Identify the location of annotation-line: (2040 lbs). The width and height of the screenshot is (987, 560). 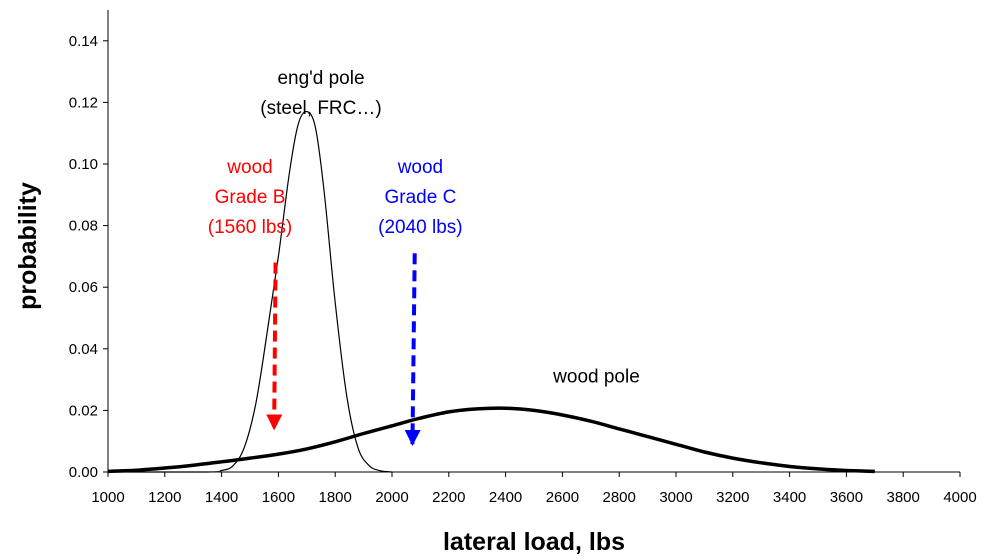
(420, 227).